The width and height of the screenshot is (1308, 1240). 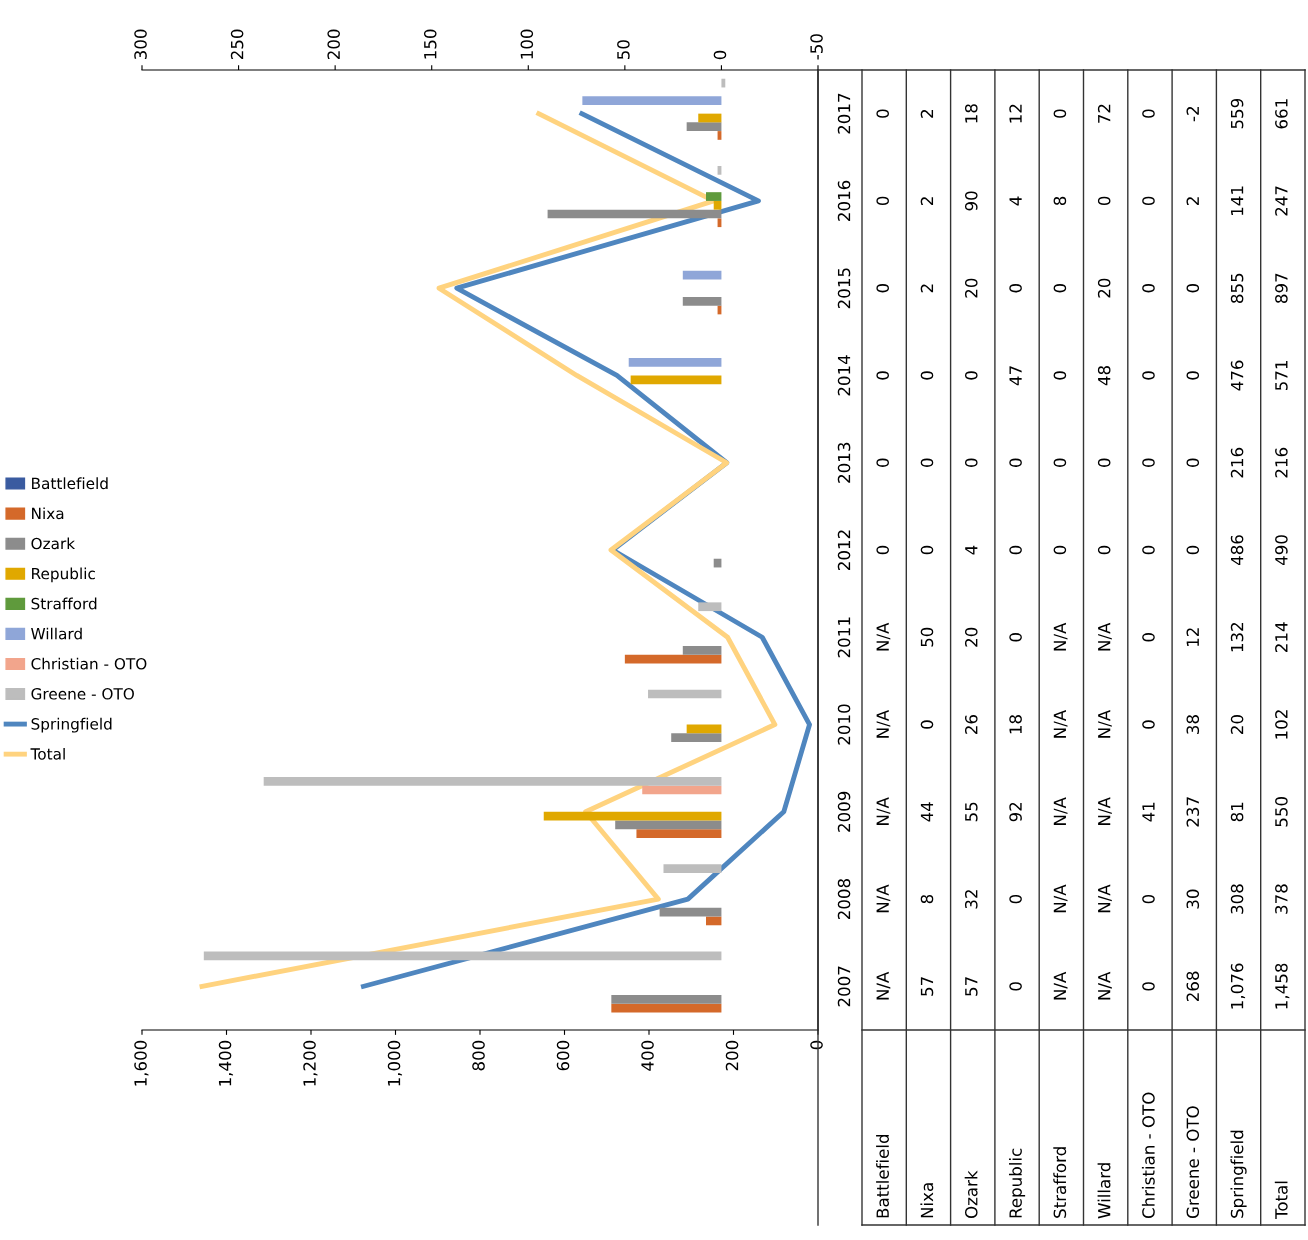 I want to click on text: Battlefield, so click(x=882, y=1176).